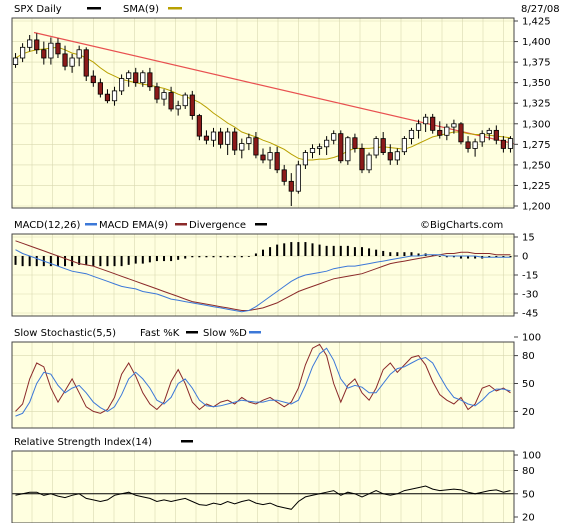 The width and height of the screenshot is (575, 523). What do you see at coordinates (536, 145) in the screenshot?
I see `y-tick-label: 1,275` at bounding box center [536, 145].